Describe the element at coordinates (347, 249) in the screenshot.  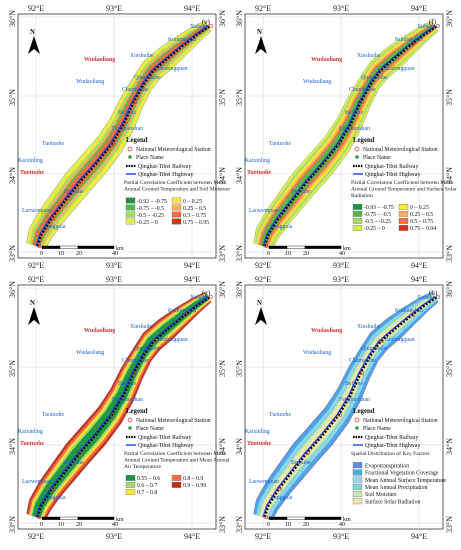
I see `scale-unit: km` at that location.